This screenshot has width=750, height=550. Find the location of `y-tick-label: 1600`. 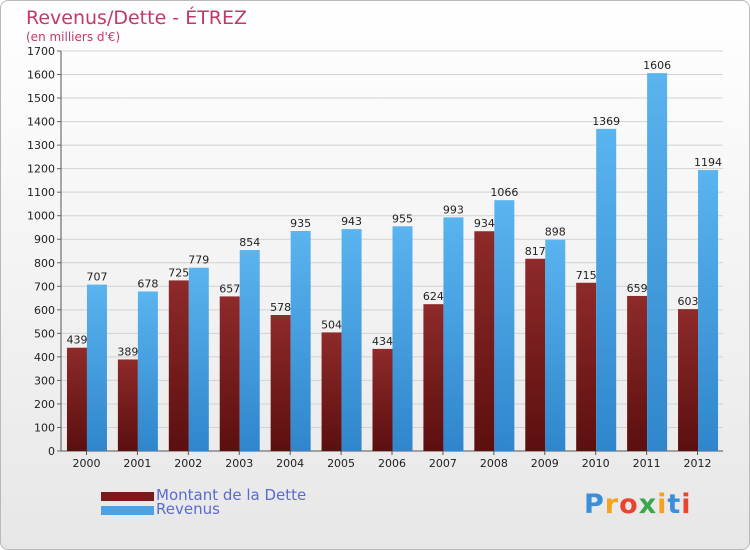

y-tick-label: 1600 is located at coordinates (41, 75).